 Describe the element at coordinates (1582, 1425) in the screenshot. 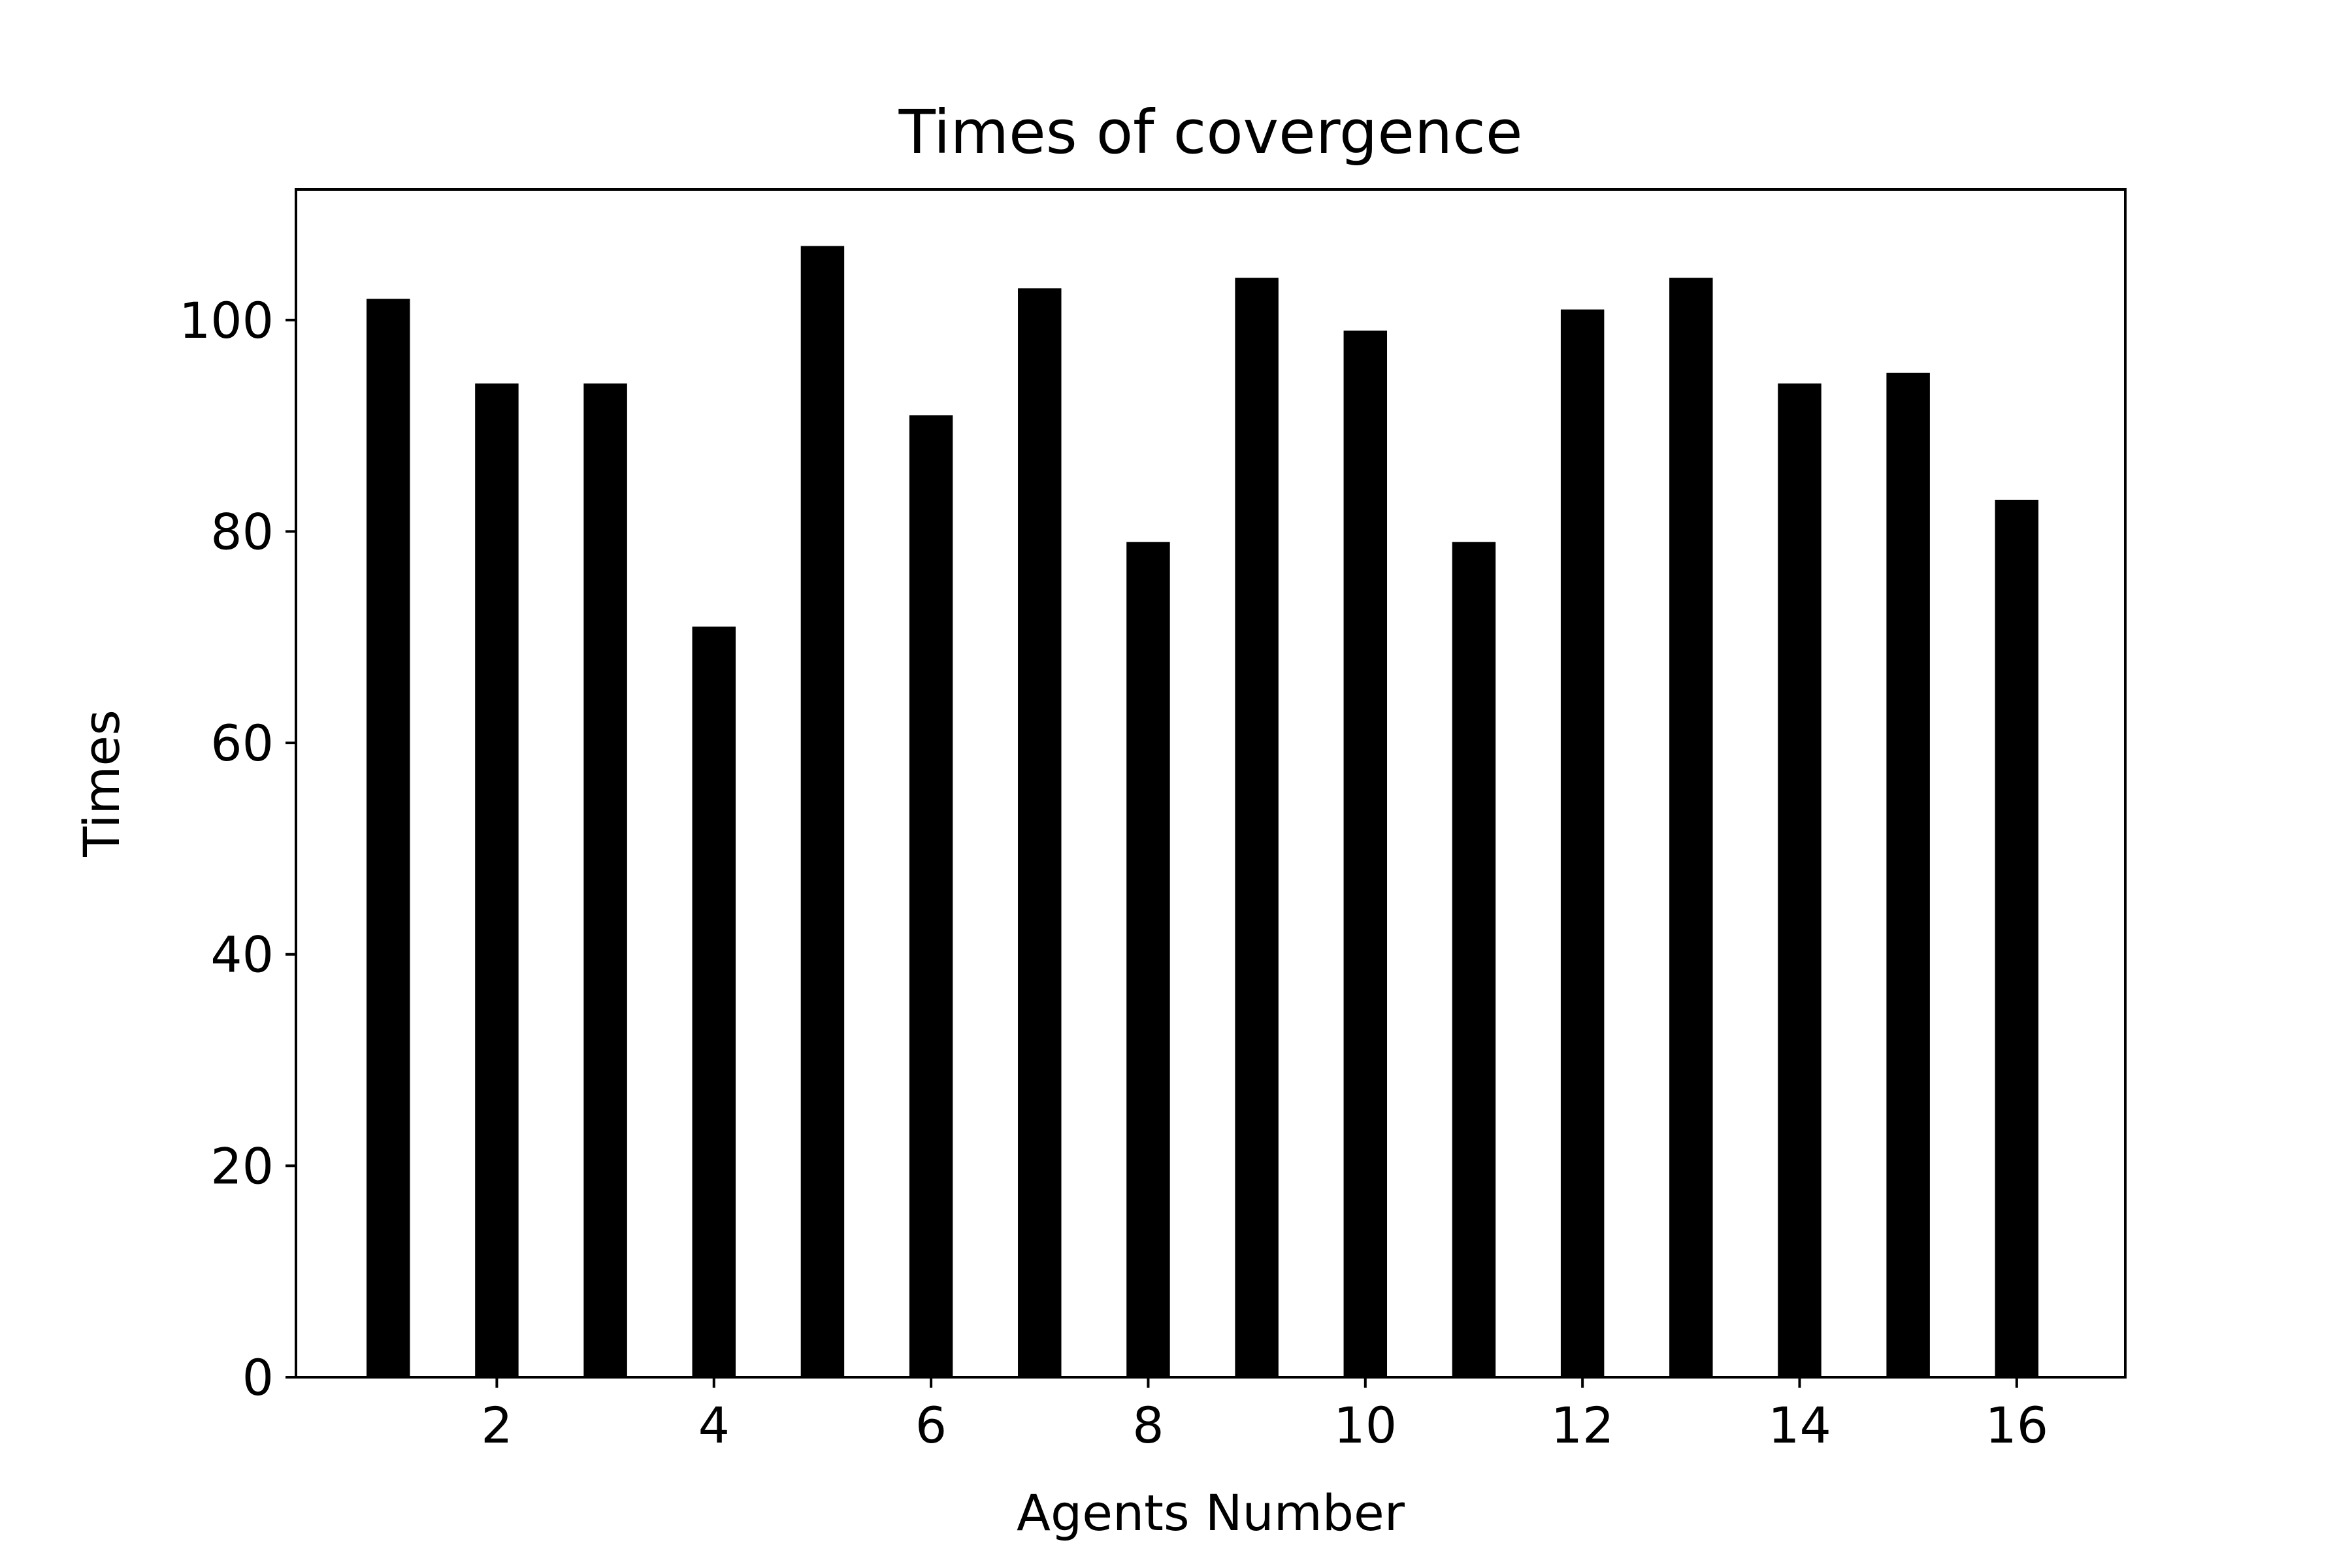

I see `x-tick-label: 12` at that location.